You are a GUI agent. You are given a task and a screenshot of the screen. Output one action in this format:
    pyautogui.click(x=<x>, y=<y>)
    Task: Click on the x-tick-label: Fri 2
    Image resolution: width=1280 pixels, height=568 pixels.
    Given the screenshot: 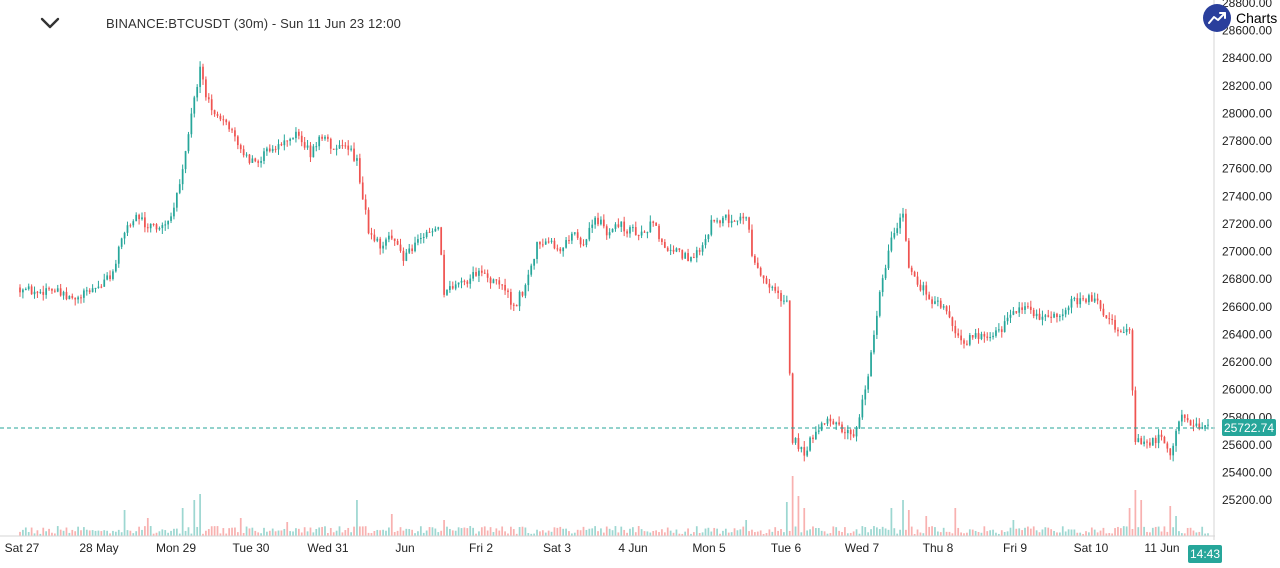 What is the action you would take?
    pyautogui.click(x=481, y=548)
    